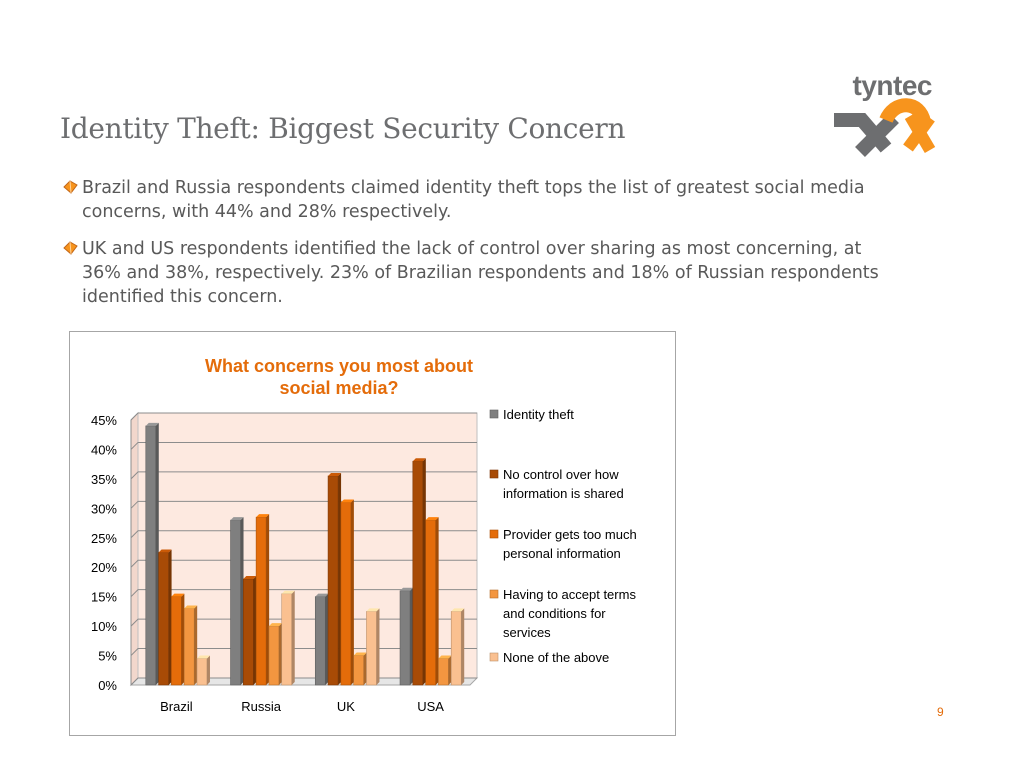 This screenshot has height=768, width=1024. What do you see at coordinates (107, 656) in the screenshot?
I see `y-tick-label: 5%` at bounding box center [107, 656].